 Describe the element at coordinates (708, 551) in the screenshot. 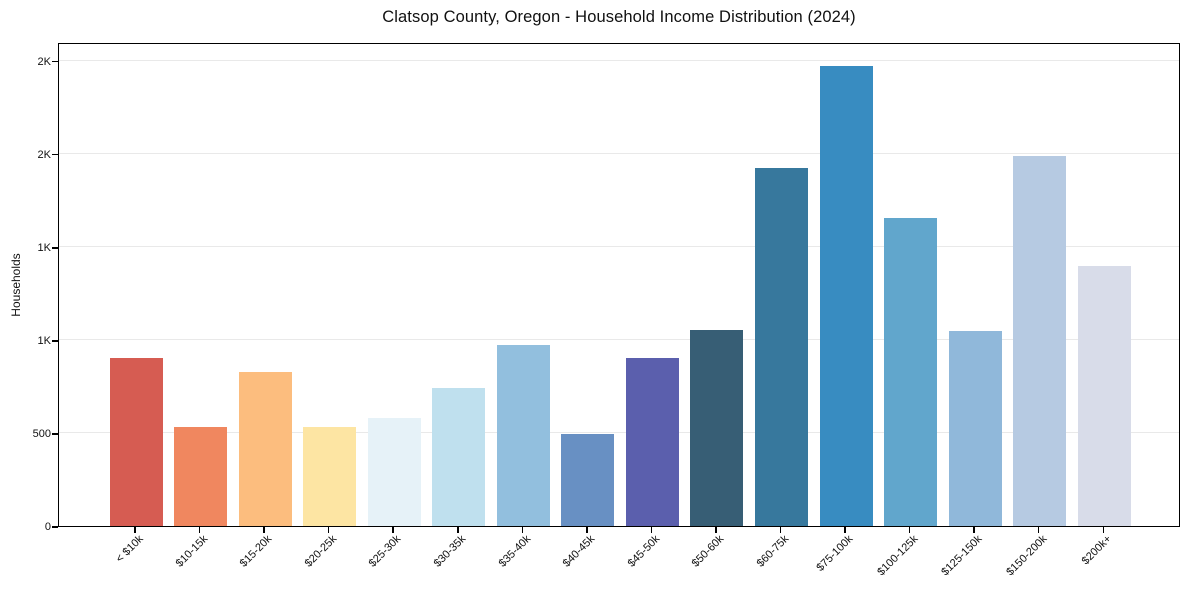

I see `x-tick-label: $50-60k` at that location.